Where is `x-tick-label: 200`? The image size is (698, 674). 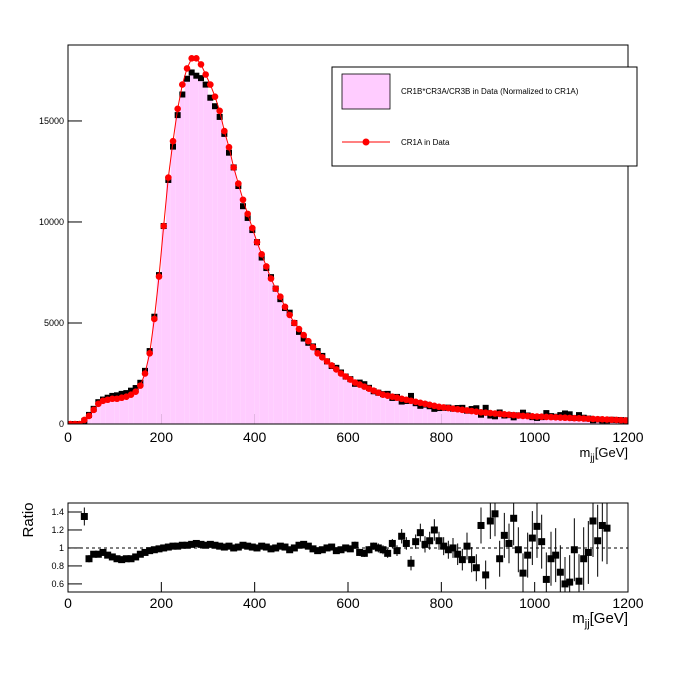 x-tick-label: 200 is located at coordinates (162, 437).